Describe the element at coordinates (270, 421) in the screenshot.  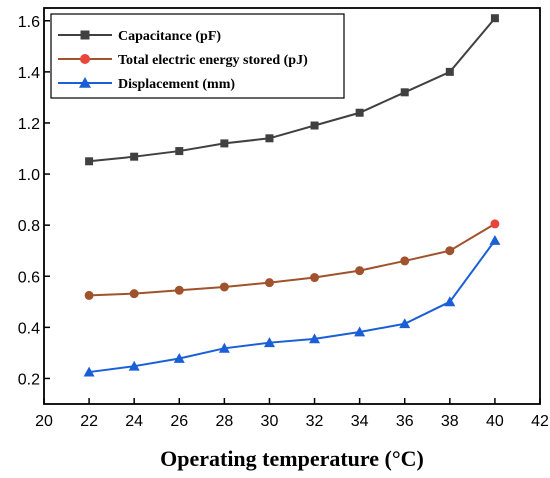
I see `x-tick-label: 30` at that location.